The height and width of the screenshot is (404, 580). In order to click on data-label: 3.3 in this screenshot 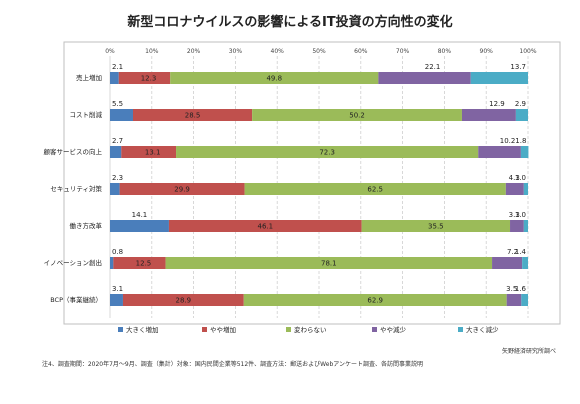, I will do `click(514, 215)`.